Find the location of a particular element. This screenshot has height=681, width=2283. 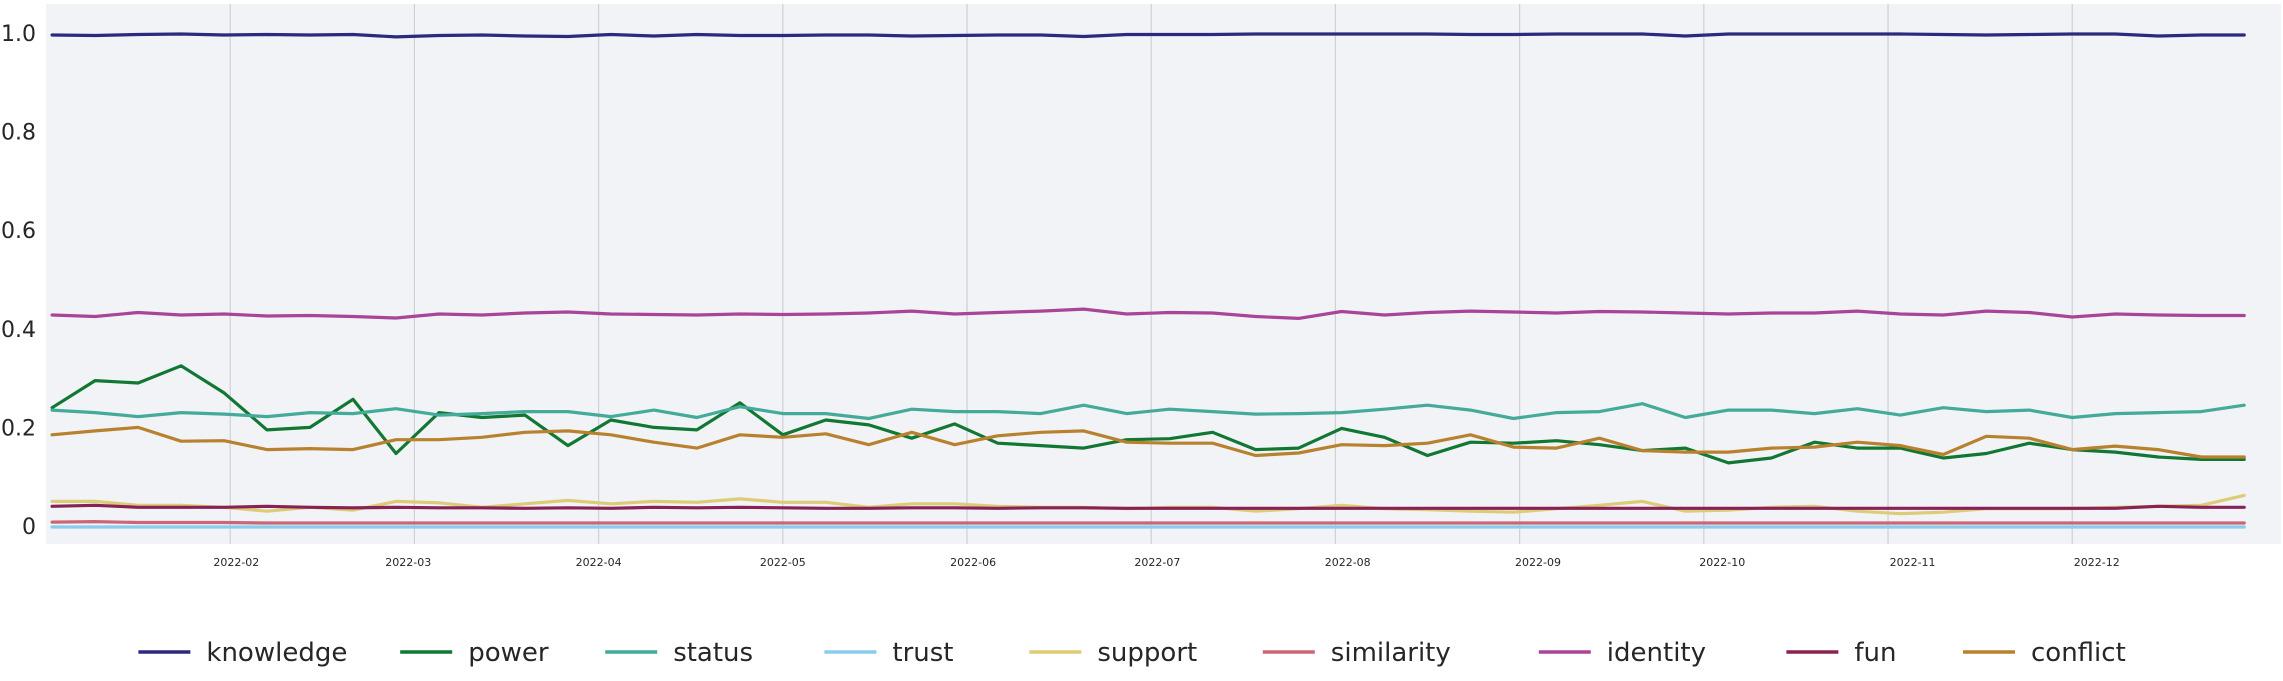

series-line-conflict is located at coordinates (1148, 442).